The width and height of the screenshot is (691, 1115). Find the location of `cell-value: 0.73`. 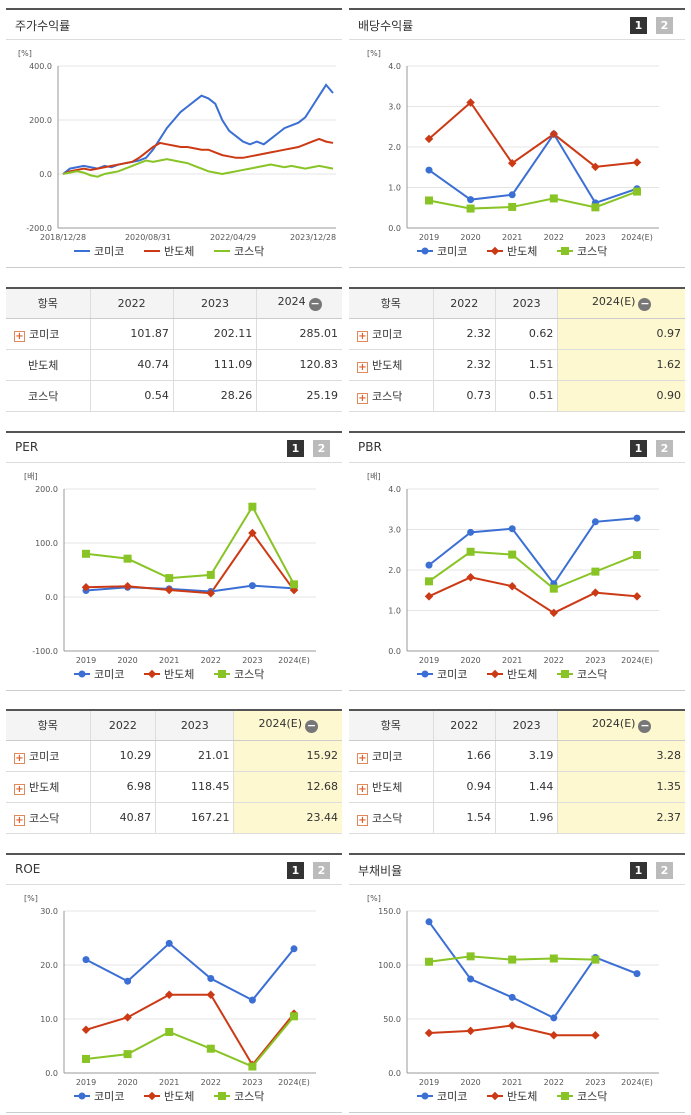

cell-value: 0.73 is located at coordinates (464, 396).